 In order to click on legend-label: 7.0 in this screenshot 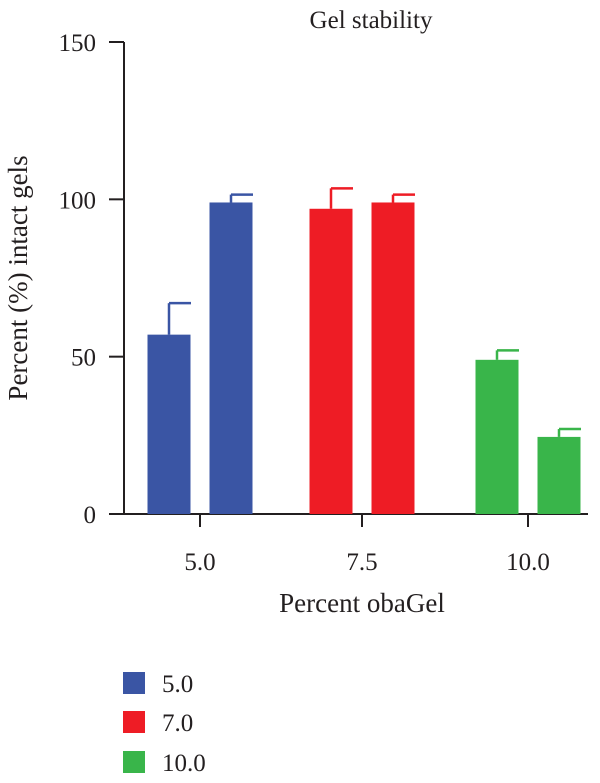, I will do `click(177, 723)`.